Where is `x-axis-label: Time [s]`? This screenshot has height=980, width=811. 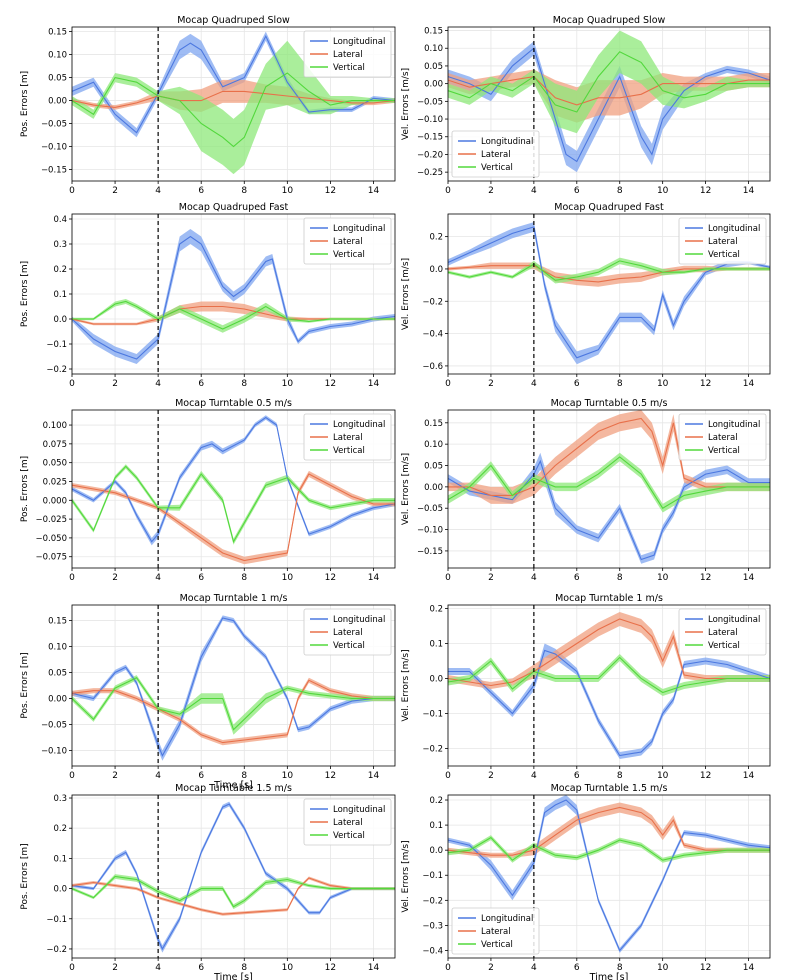 x-axis-label: Time [s] is located at coordinates (609, 976).